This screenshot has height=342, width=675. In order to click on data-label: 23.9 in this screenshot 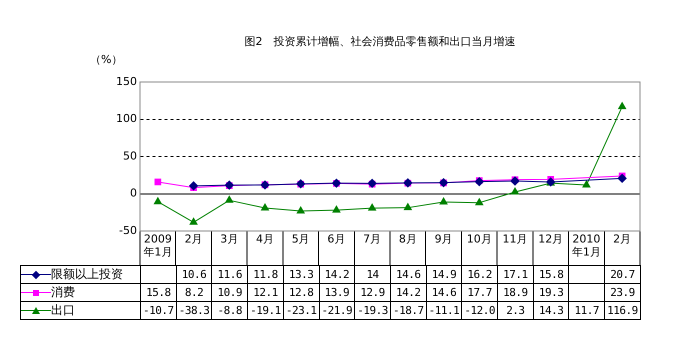, I will do `click(622, 293)`.